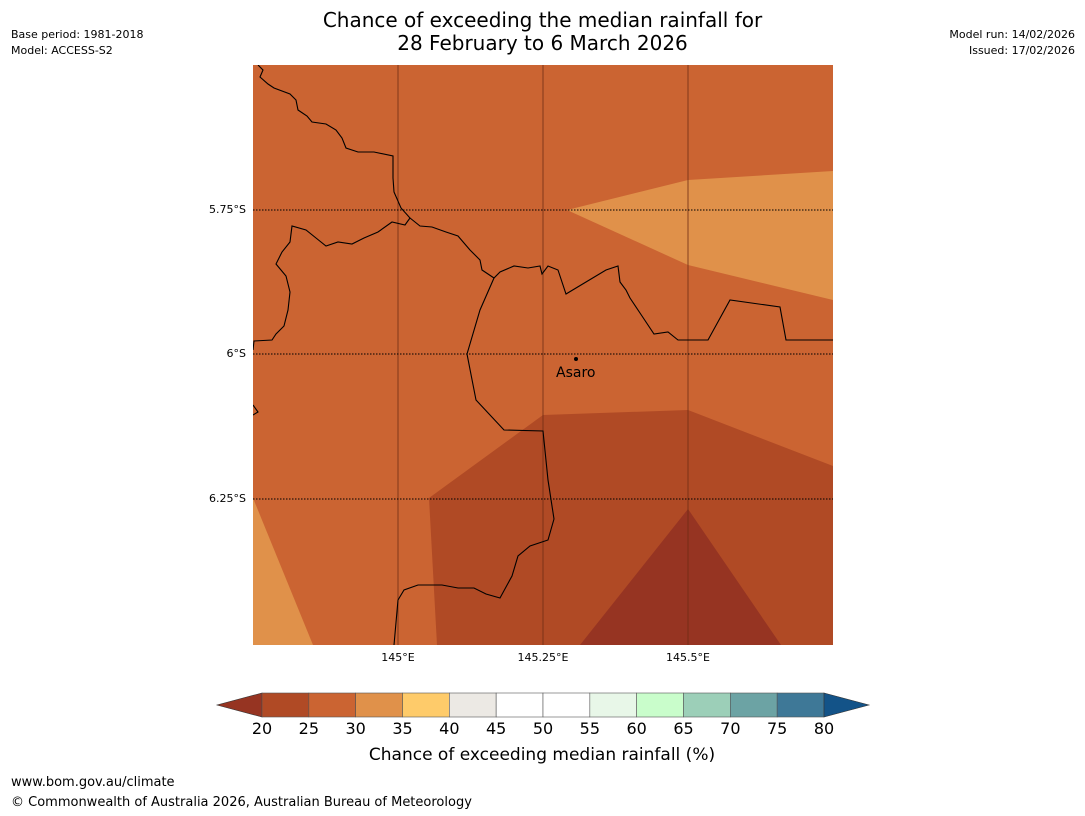 The height and width of the screenshot is (816, 1085). What do you see at coordinates (398, 657) in the screenshot?
I see `lon-label-145: 145°E` at bounding box center [398, 657].